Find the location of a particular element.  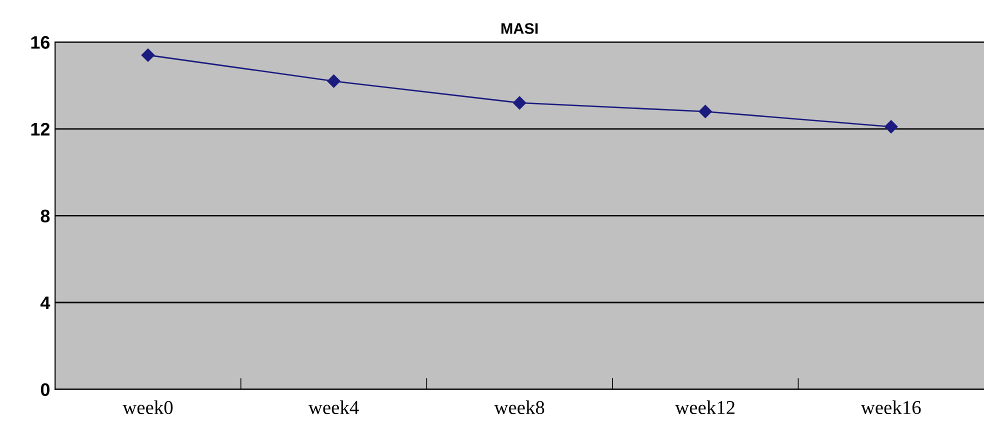

chart-title: MASI is located at coordinates (519, 28).